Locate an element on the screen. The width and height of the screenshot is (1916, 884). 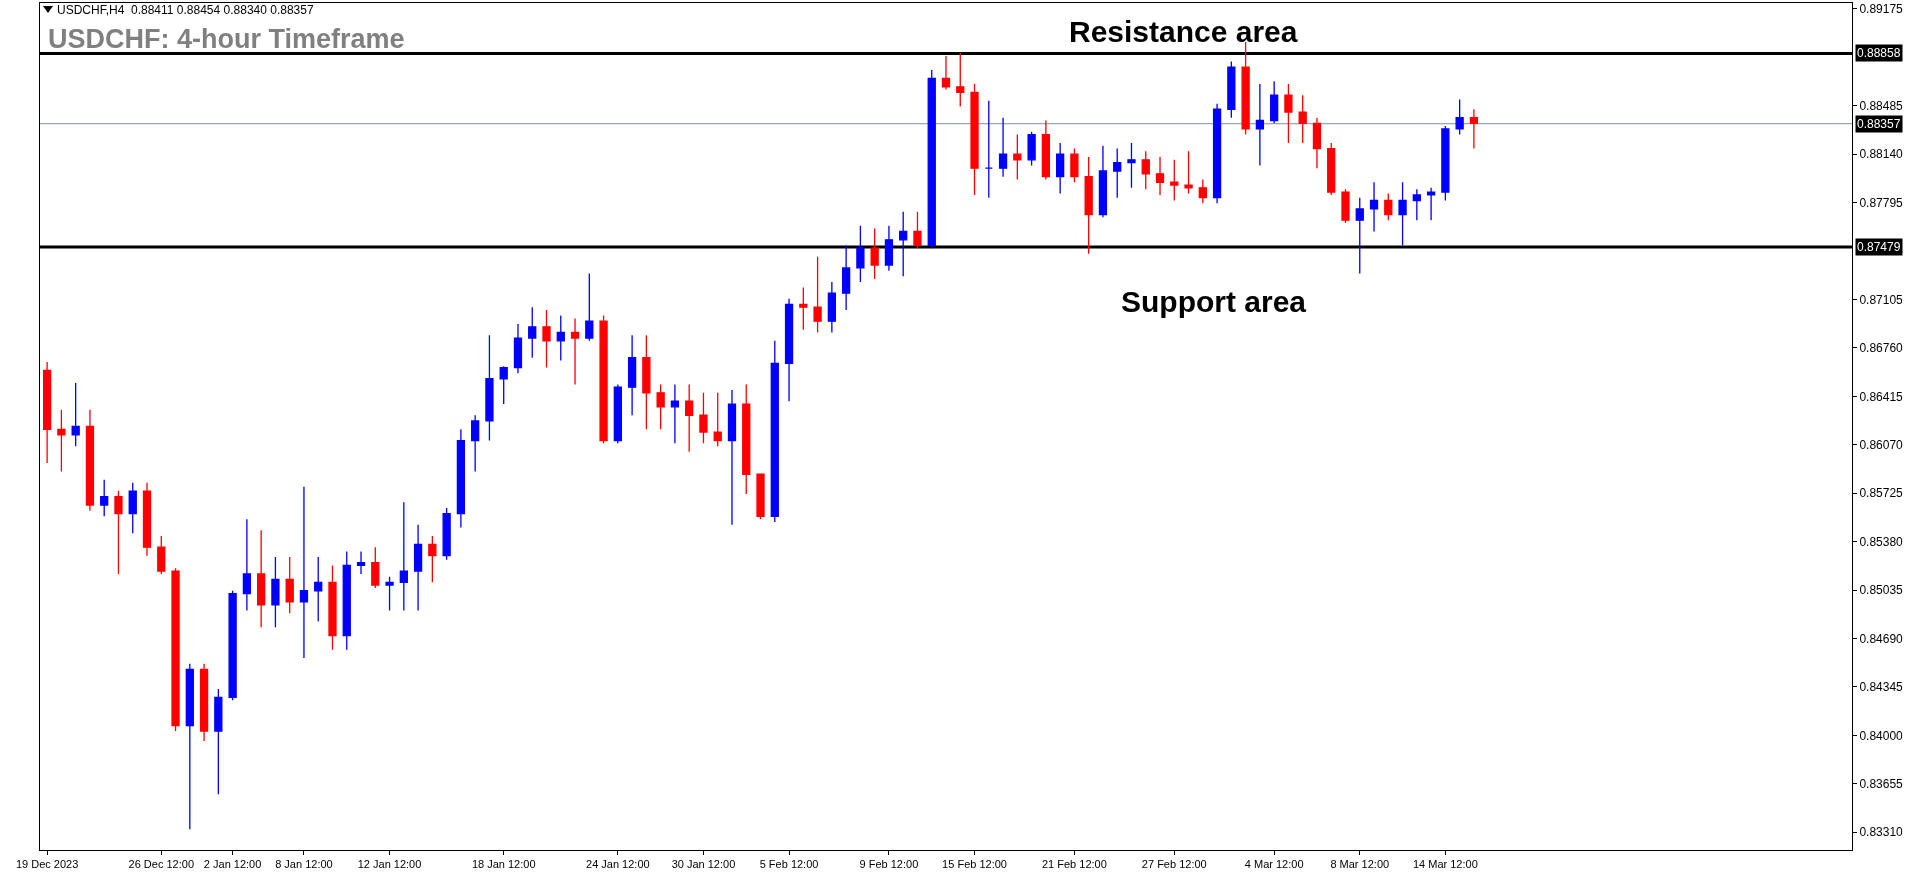
y-tick-label: 0.85380 is located at coordinates (1881, 541).